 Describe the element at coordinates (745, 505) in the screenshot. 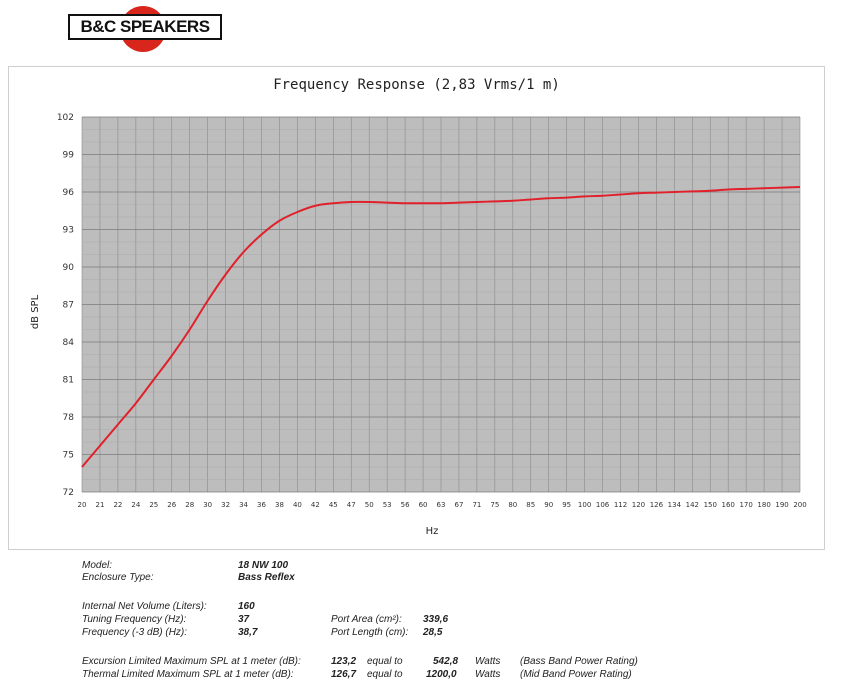

I see `x-tick-label: 170` at that location.